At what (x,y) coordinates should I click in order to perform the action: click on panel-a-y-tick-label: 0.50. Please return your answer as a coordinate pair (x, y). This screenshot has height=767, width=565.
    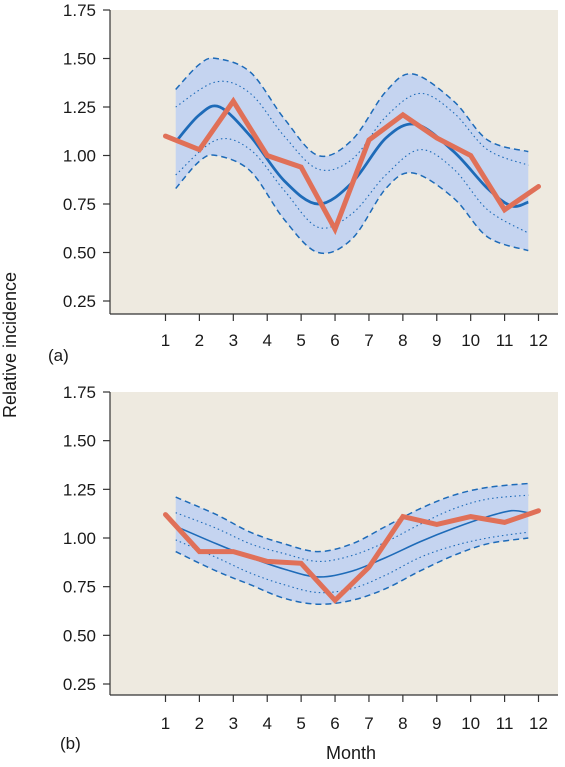
    Looking at the image, I should click on (79, 253).